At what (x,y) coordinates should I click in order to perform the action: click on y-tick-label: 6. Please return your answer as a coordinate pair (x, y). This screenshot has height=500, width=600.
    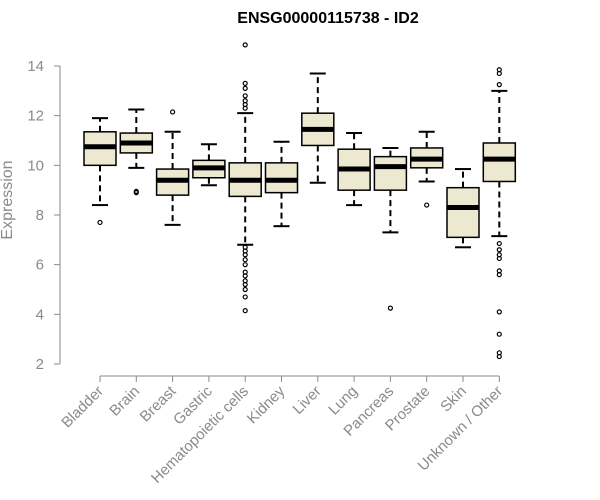
    Looking at the image, I should click on (40, 265).